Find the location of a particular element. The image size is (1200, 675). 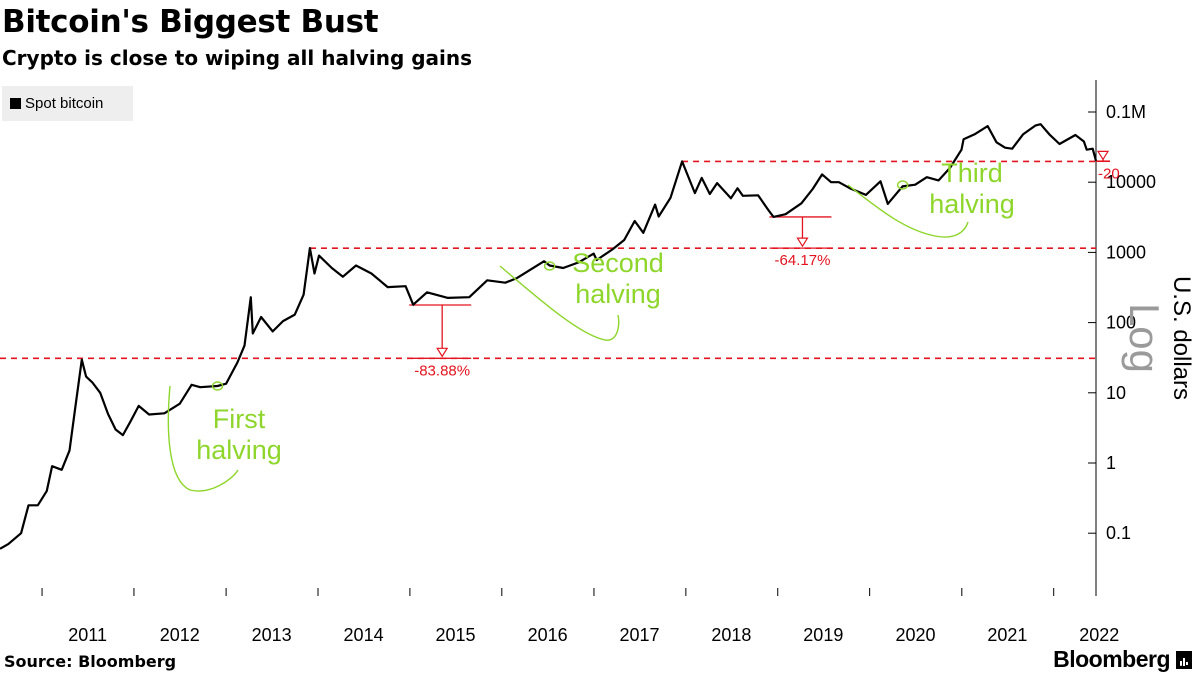

y-tick-label: 1 is located at coordinates (1111, 463).